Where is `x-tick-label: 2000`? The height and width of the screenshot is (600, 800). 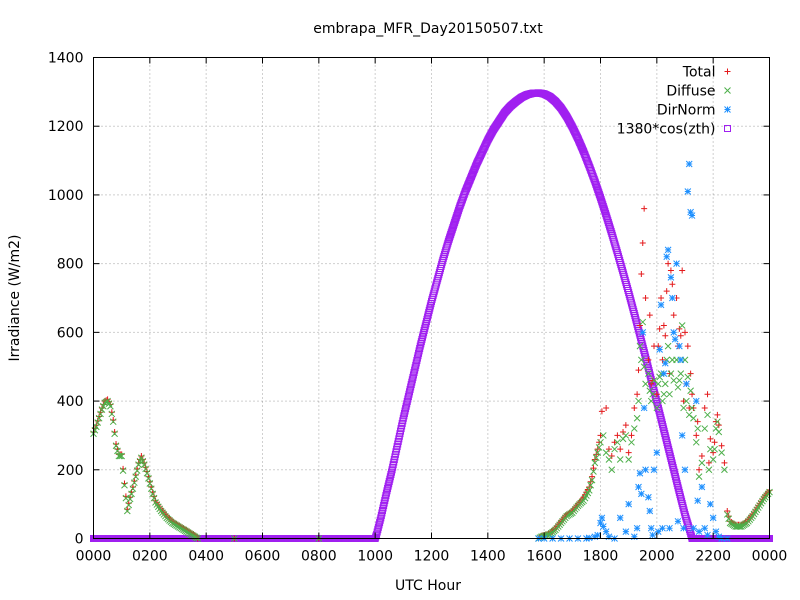
x-tick-label: 2000 is located at coordinates (657, 557).